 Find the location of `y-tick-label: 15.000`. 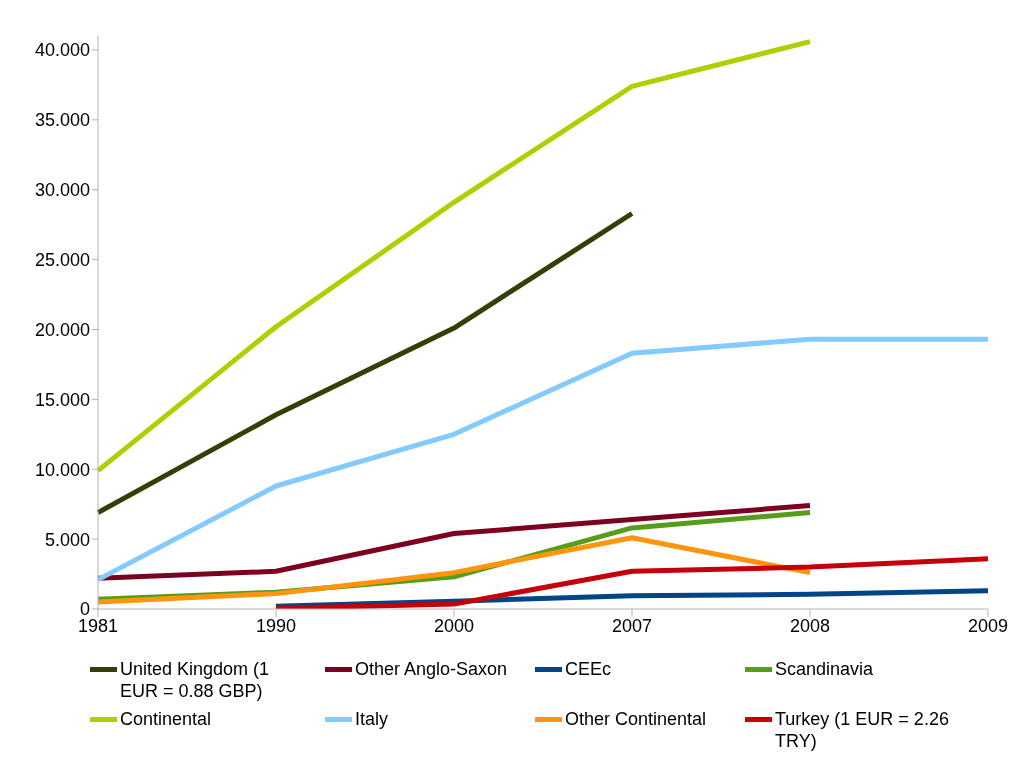

y-tick-label: 15.000 is located at coordinates (62, 399).